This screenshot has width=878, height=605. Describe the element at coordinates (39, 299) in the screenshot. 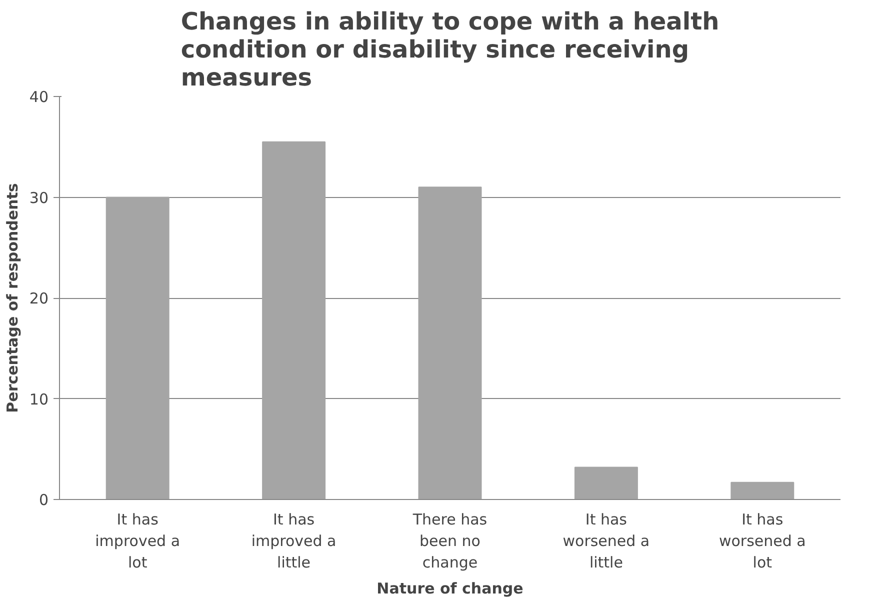

I see `y-tick-label: 20` at that location.